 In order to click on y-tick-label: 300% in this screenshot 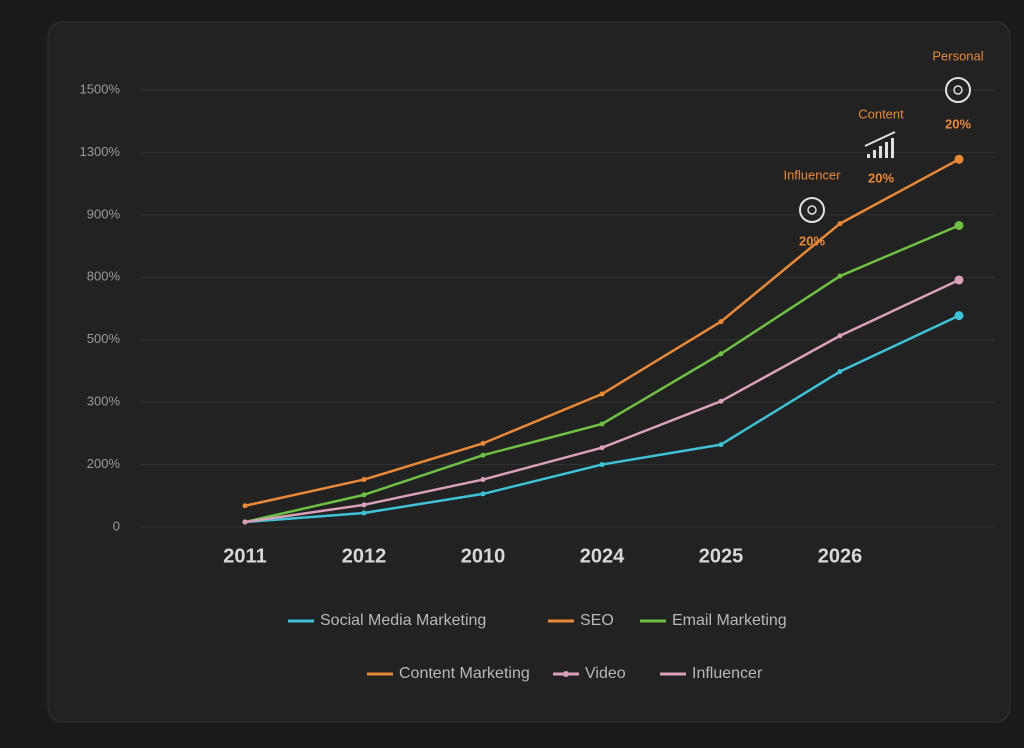, I will do `click(104, 401)`.